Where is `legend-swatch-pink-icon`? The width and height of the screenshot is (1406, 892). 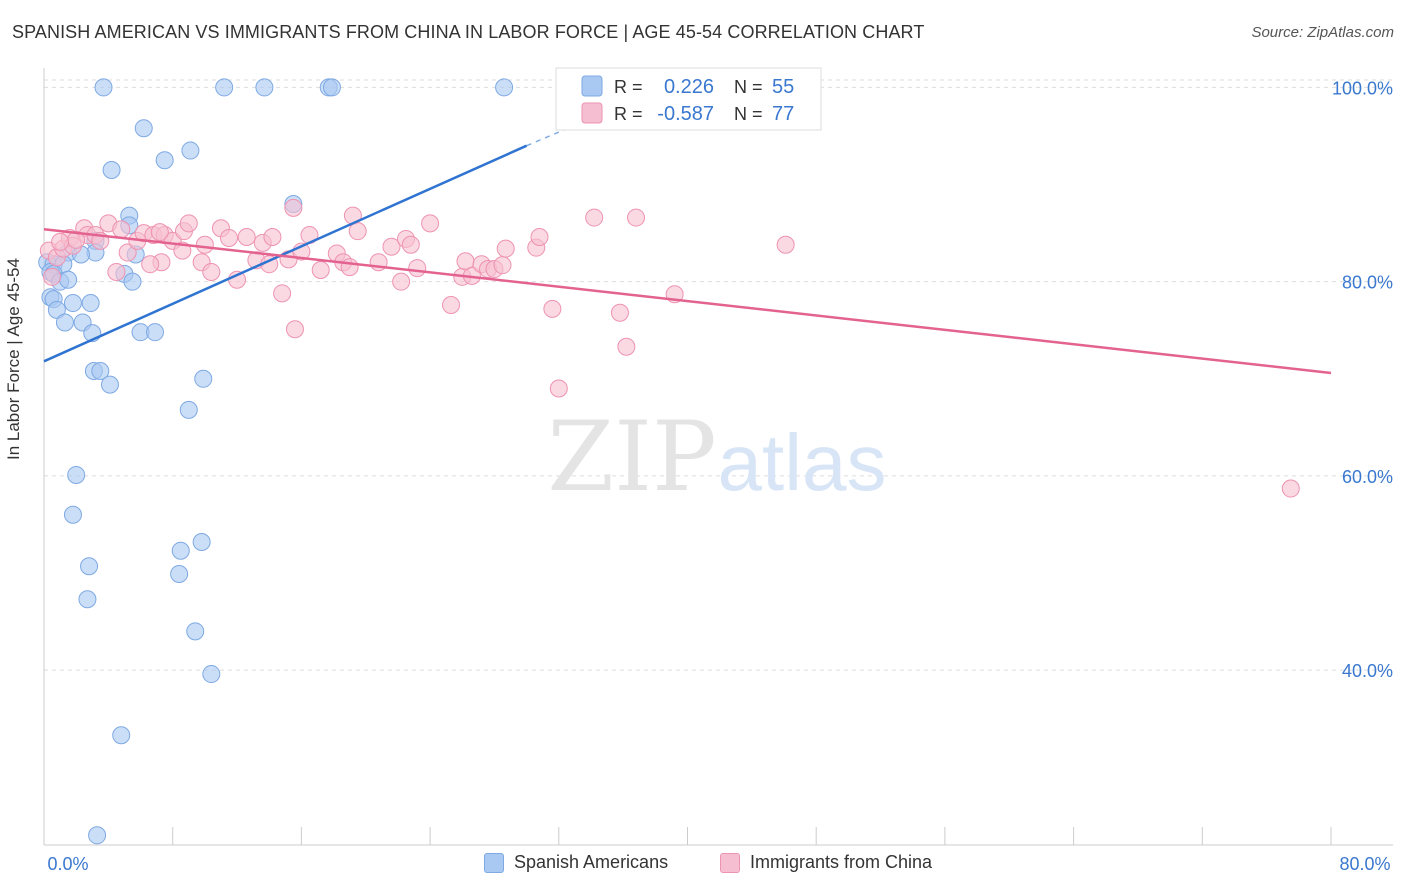 legend-swatch-pink-icon is located at coordinates (730, 862).